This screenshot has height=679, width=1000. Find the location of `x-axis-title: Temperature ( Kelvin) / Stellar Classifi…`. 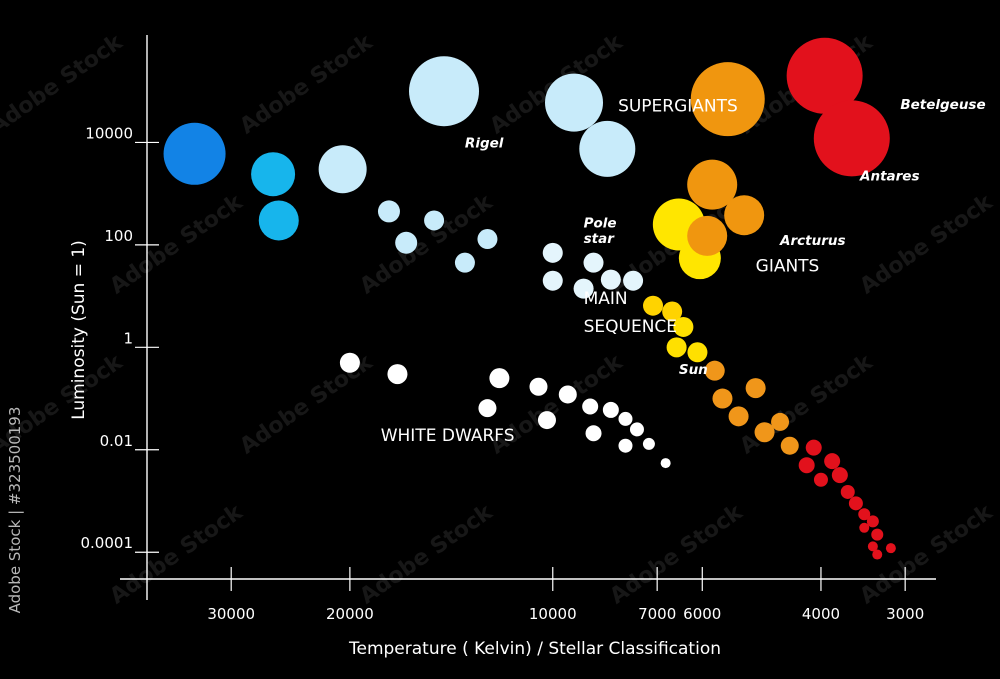

x-axis-title: Temperature ( Kelvin) / Stellar Classifi… is located at coordinates (534, 649).